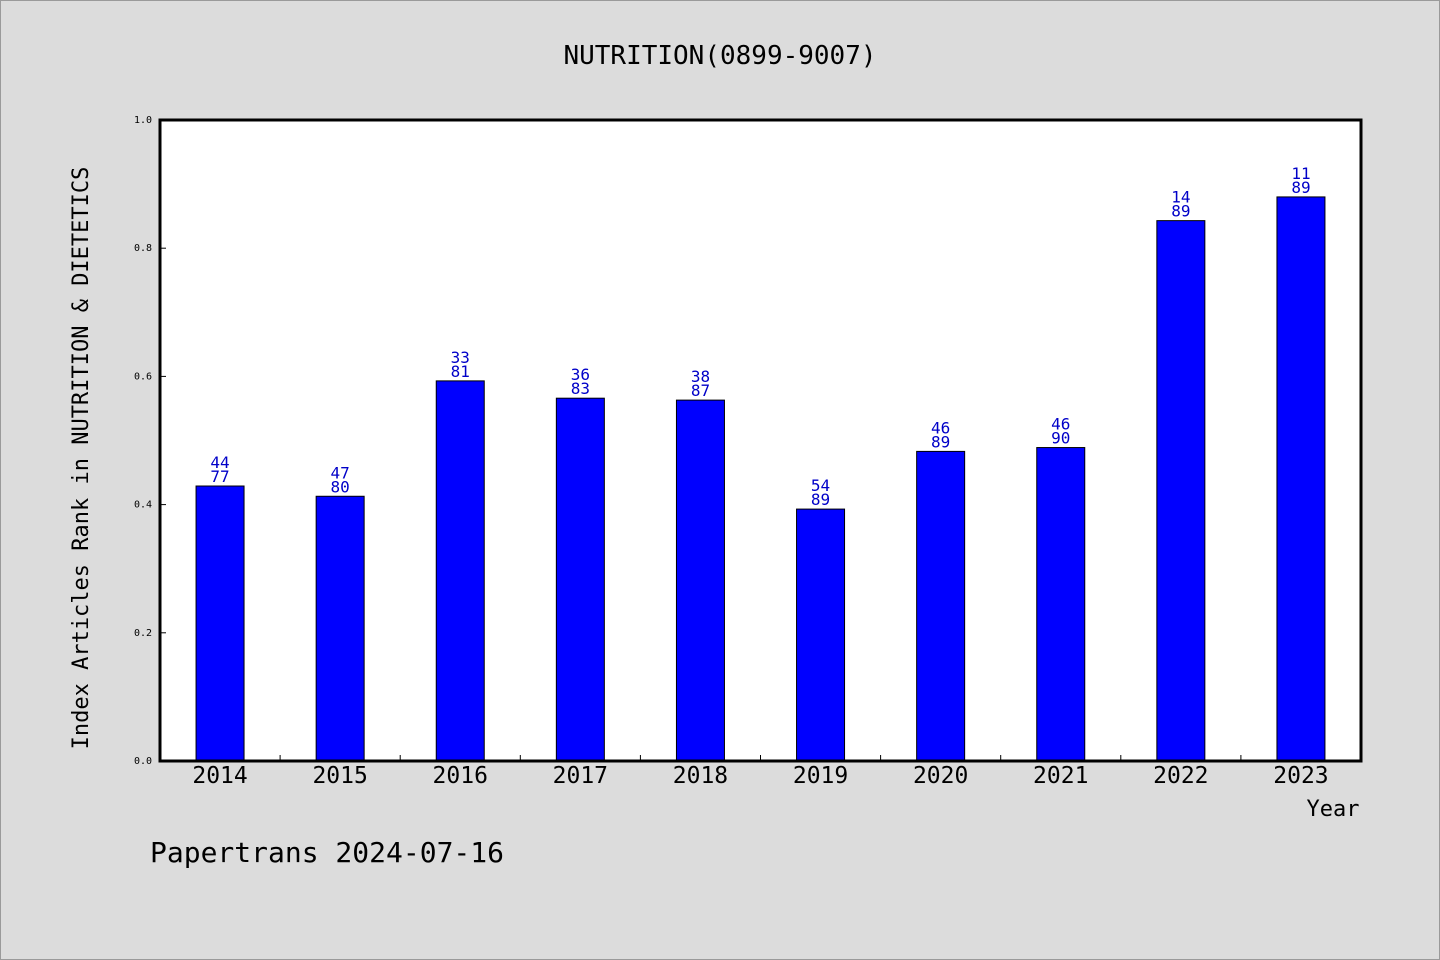  What do you see at coordinates (143, 248) in the screenshot?
I see `y-tick-label: 0.8` at bounding box center [143, 248].